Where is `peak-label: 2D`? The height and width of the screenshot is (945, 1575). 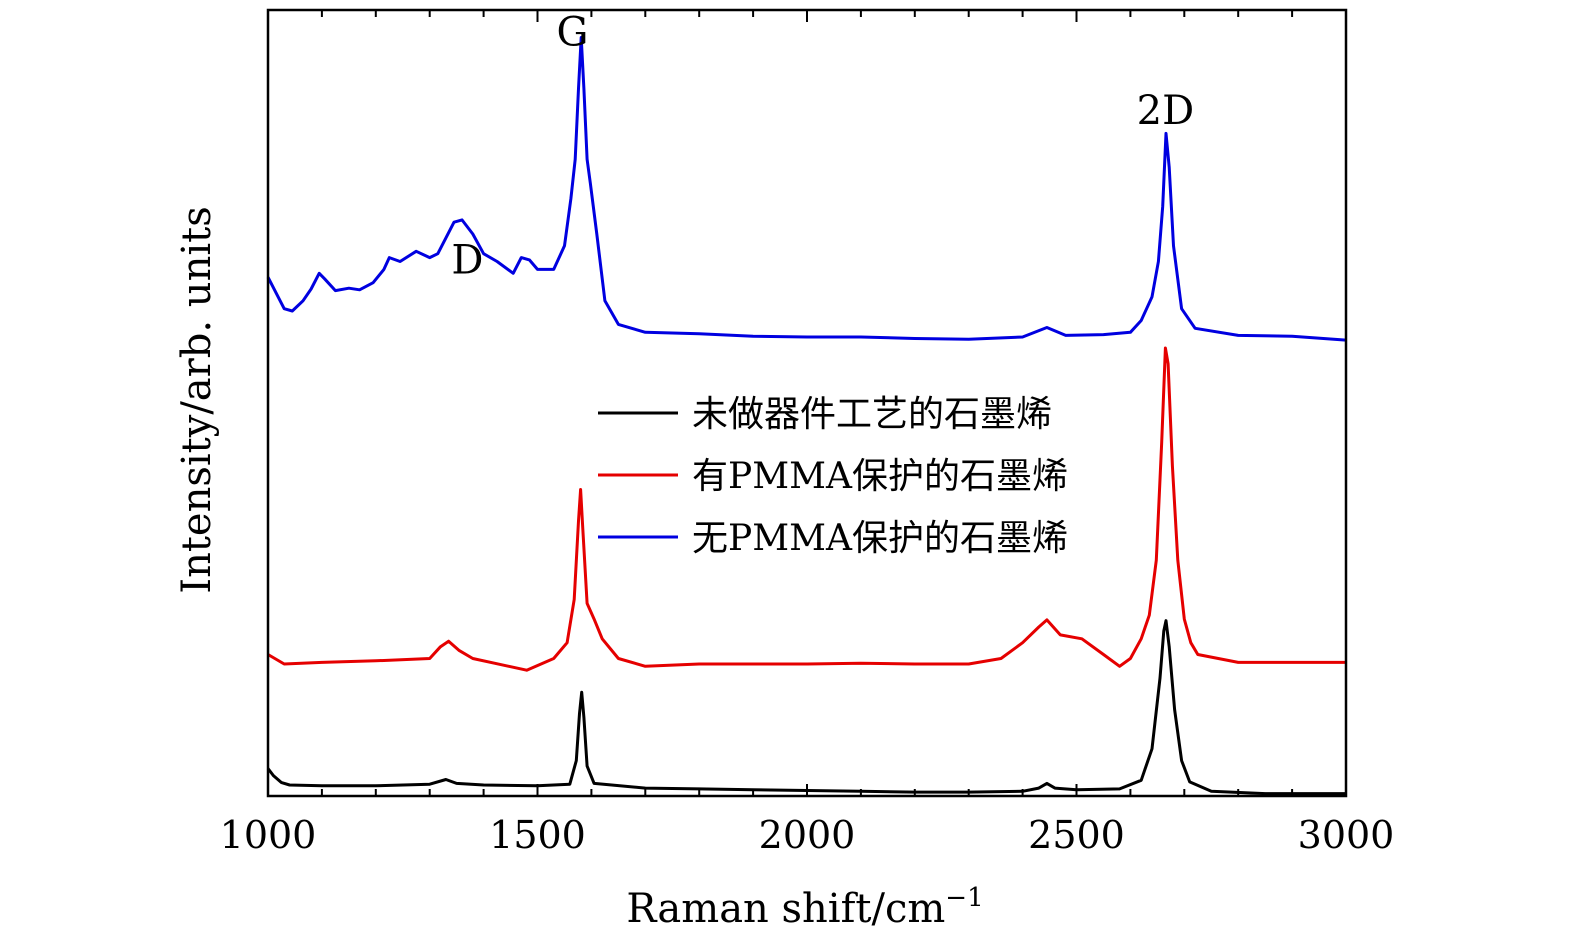
peak-label: 2D is located at coordinates (1166, 111).